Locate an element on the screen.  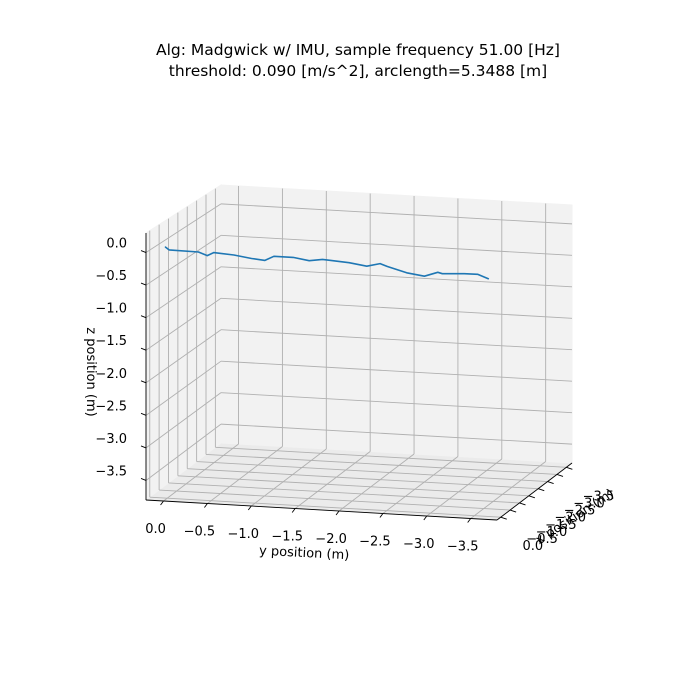
y-tick-label: −1.0 is located at coordinates (244, 534).